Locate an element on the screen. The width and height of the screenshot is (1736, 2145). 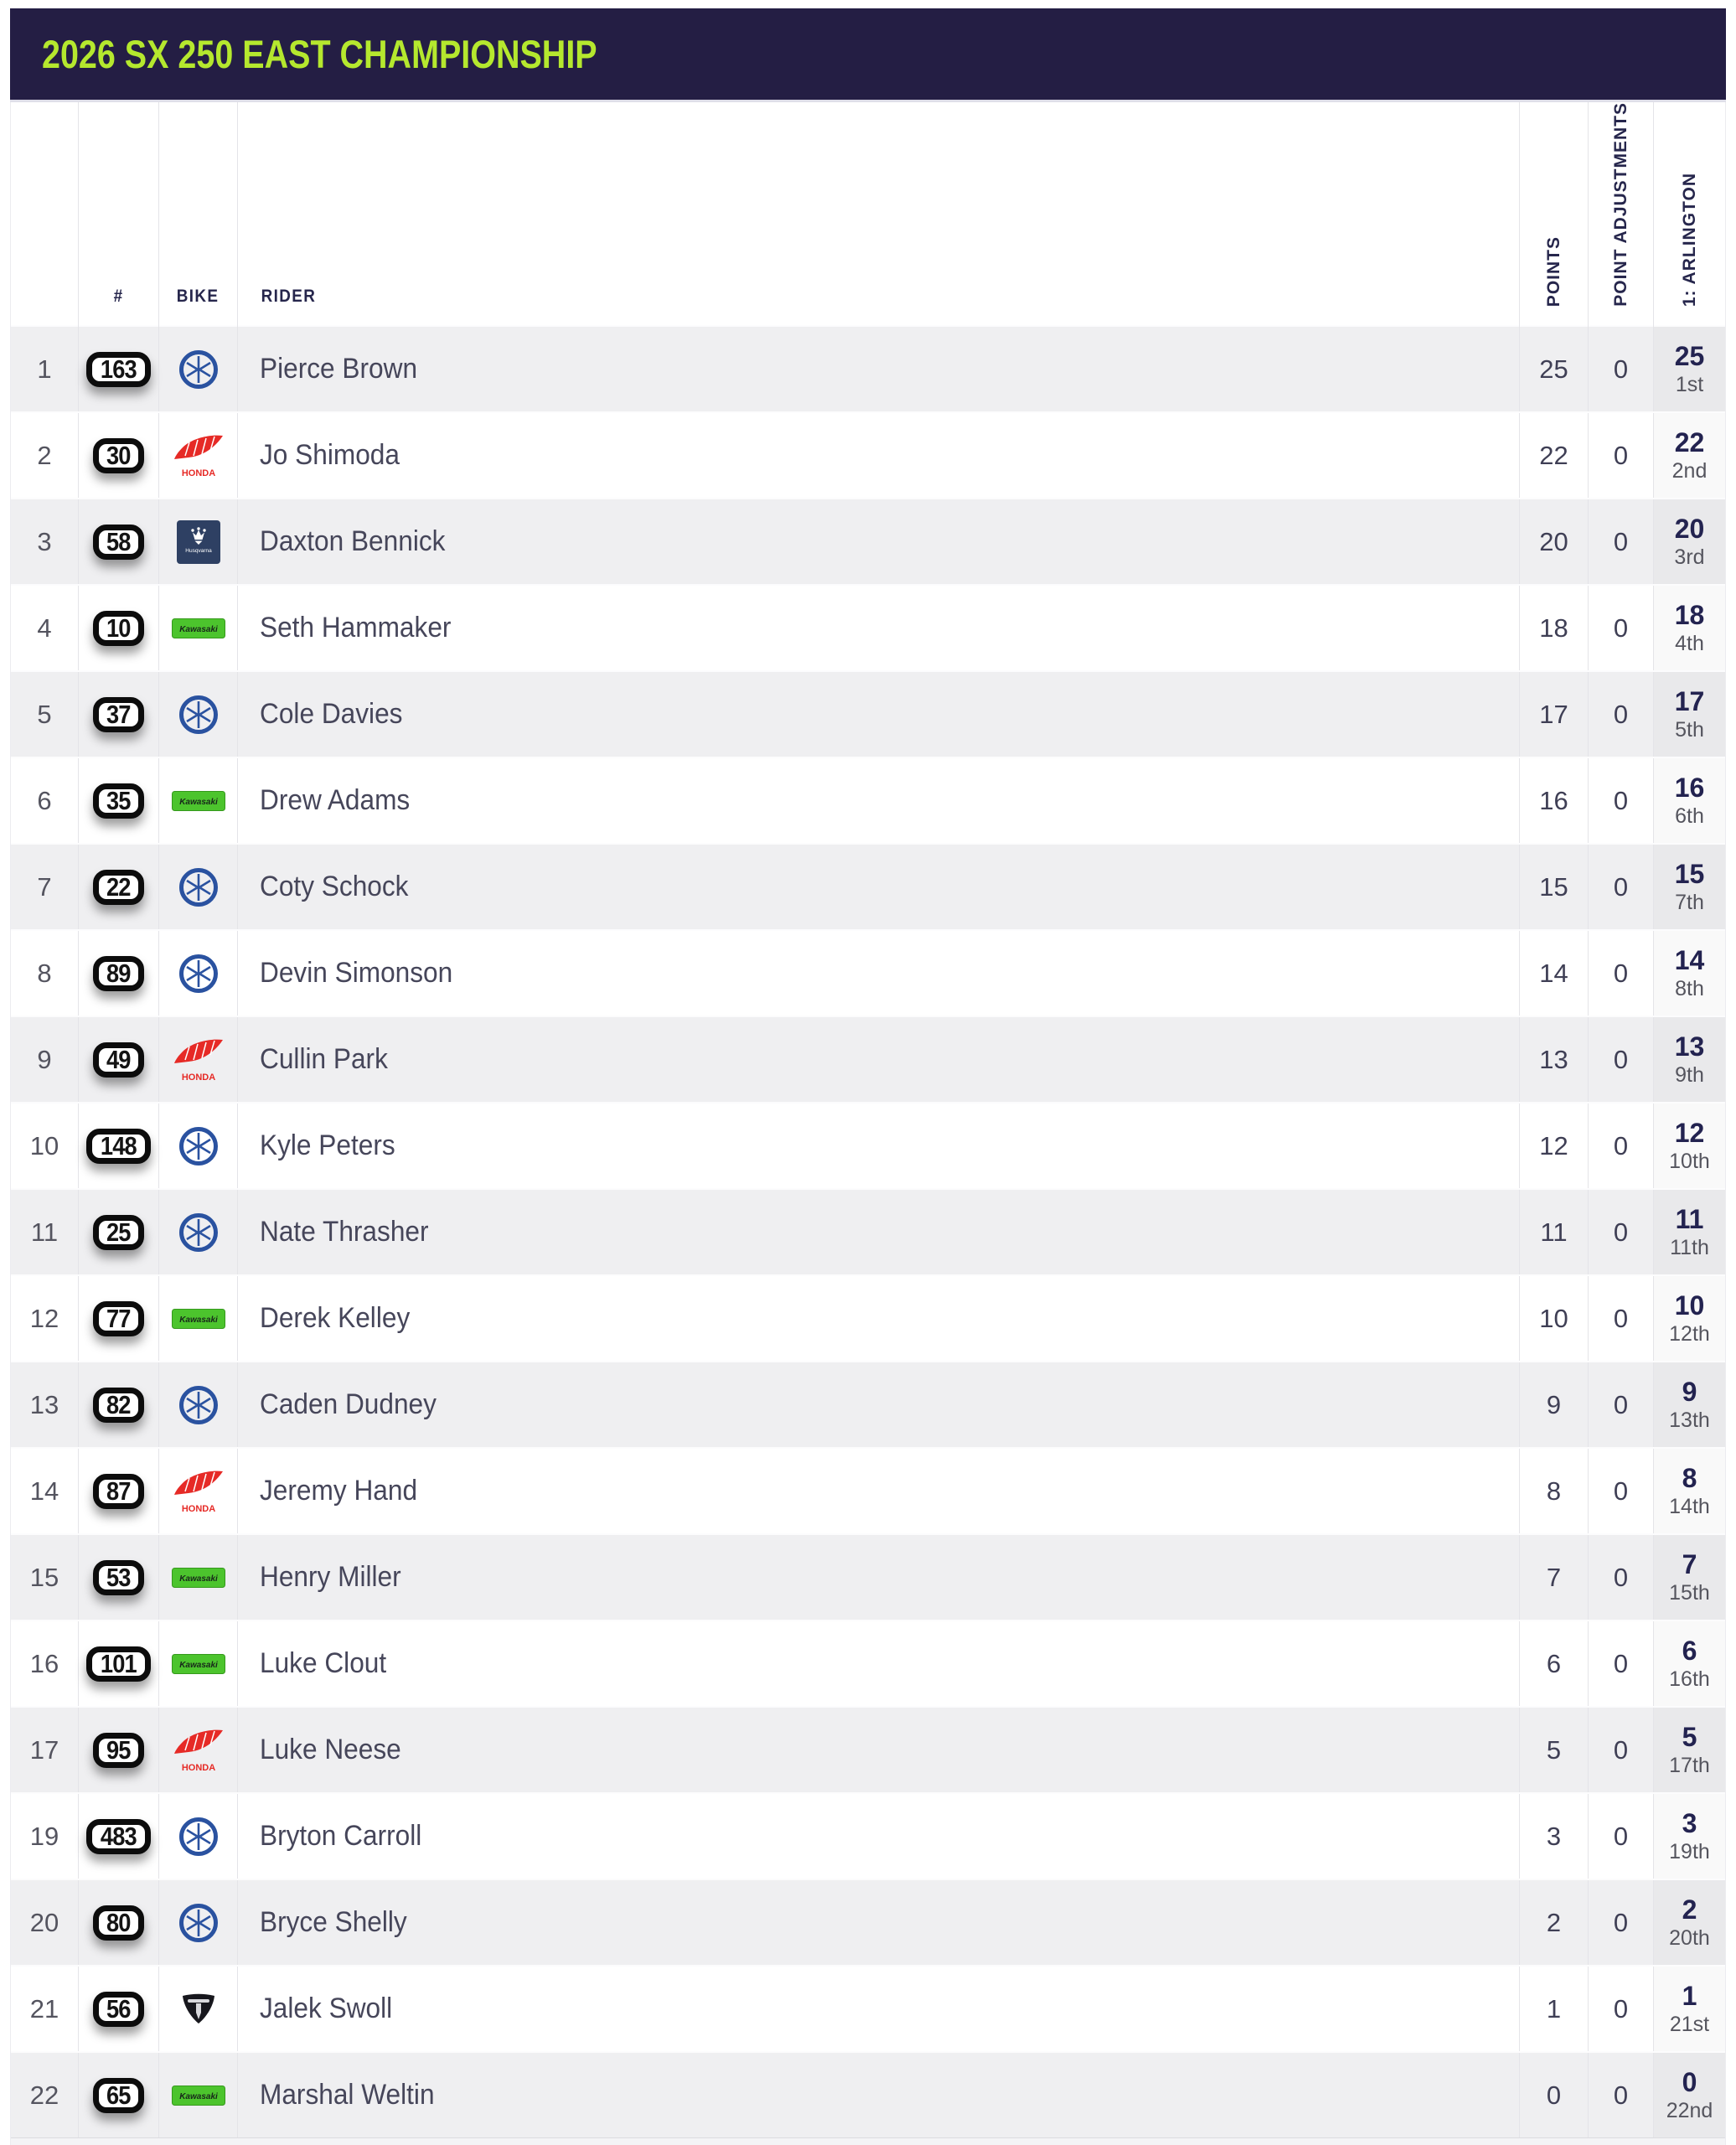
round1-place: 22nd is located at coordinates (1689, 2111).